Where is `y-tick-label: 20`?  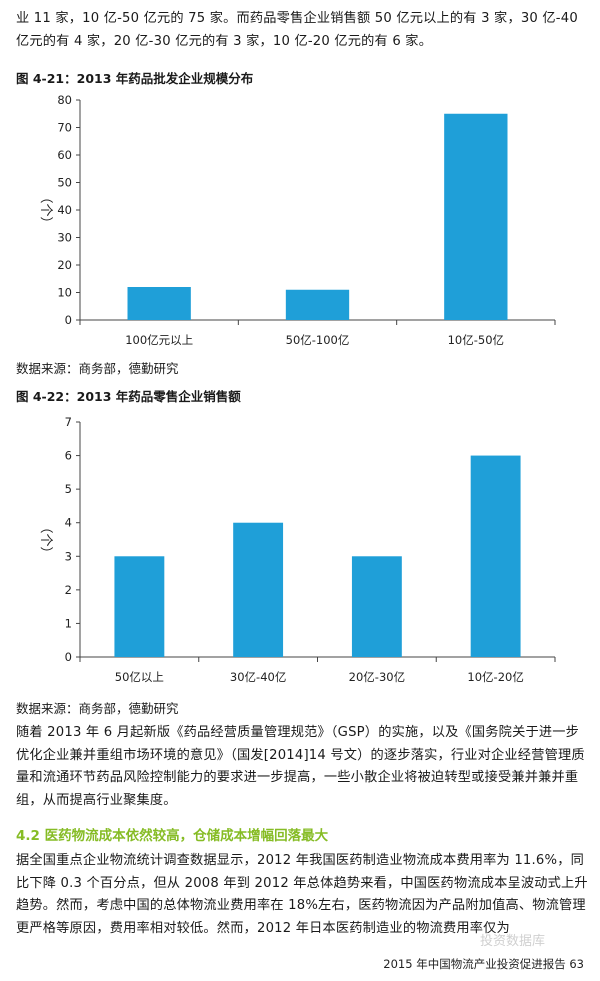 y-tick-label: 20 is located at coordinates (64, 265).